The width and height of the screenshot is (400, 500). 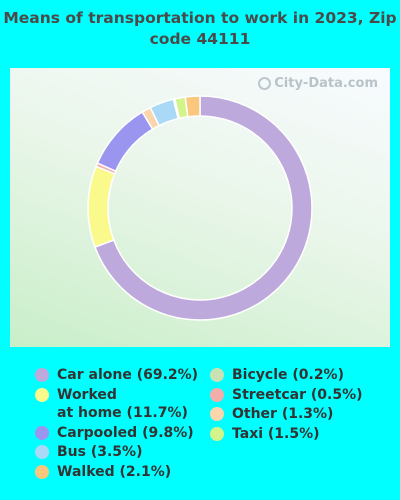 I want to click on legend-item-taxi: Taxi (1.5%), so click(x=286, y=434).